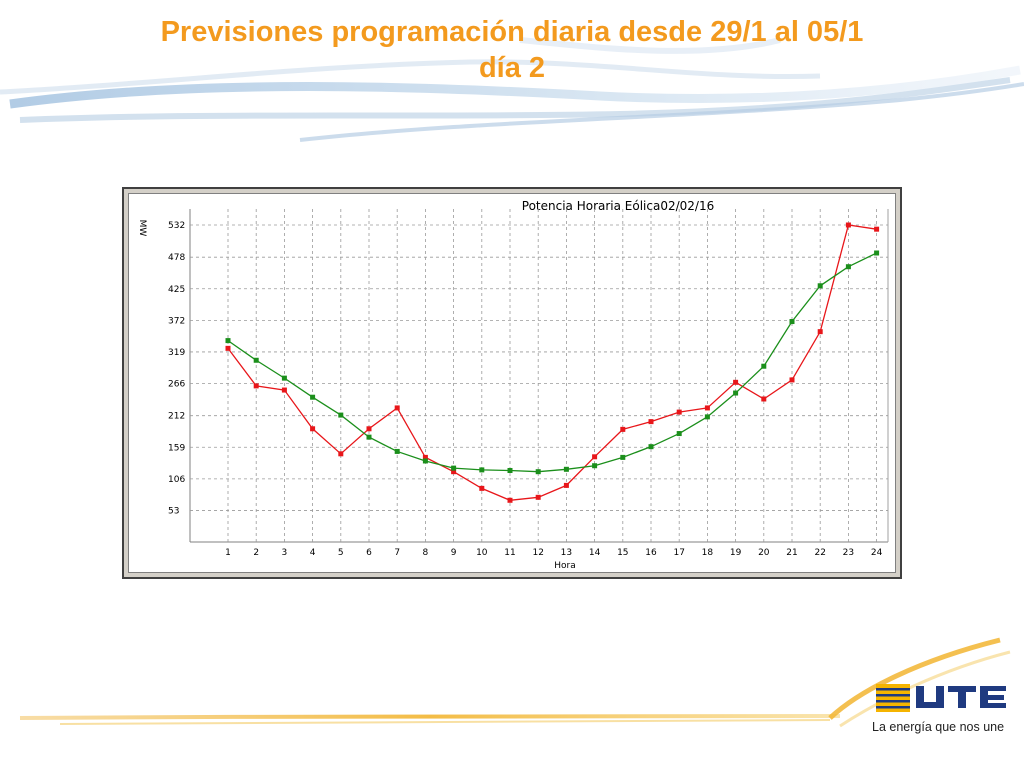 Image resolution: width=1024 pixels, height=768 pixels. Describe the element at coordinates (848, 553) in the screenshot. I see `x-tick-label: 23` at that location.